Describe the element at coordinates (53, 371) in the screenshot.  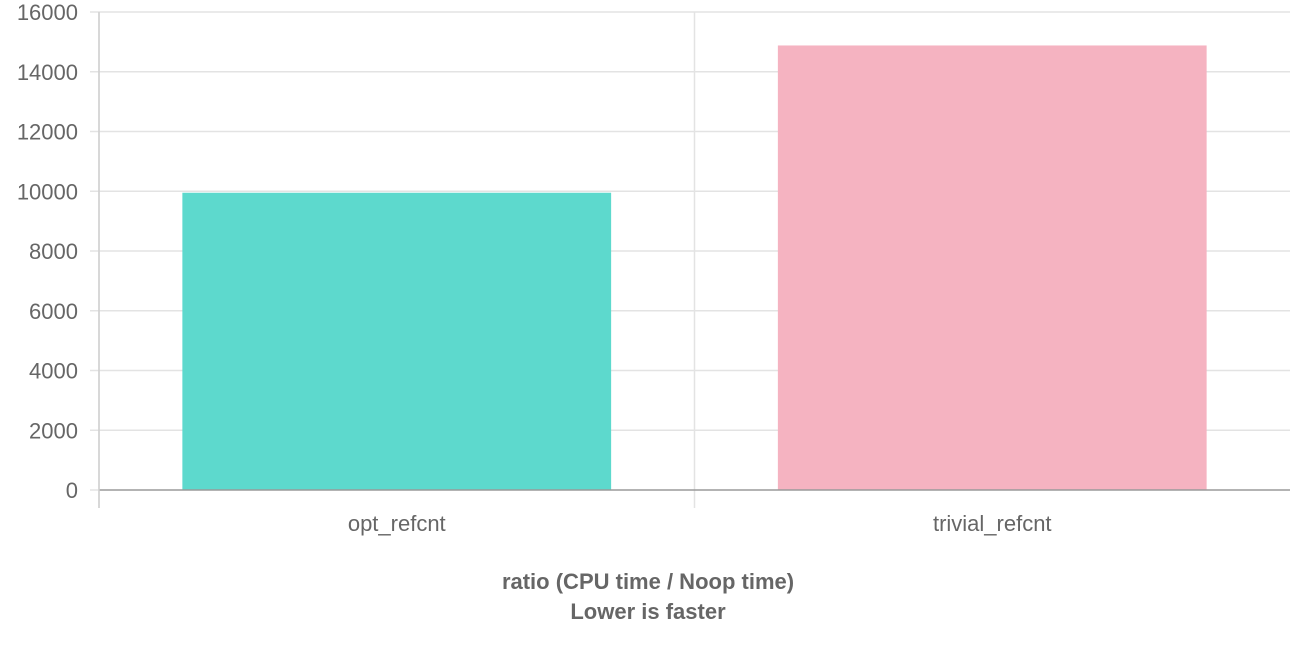
I see `y-tick-label: 4000` at that location.